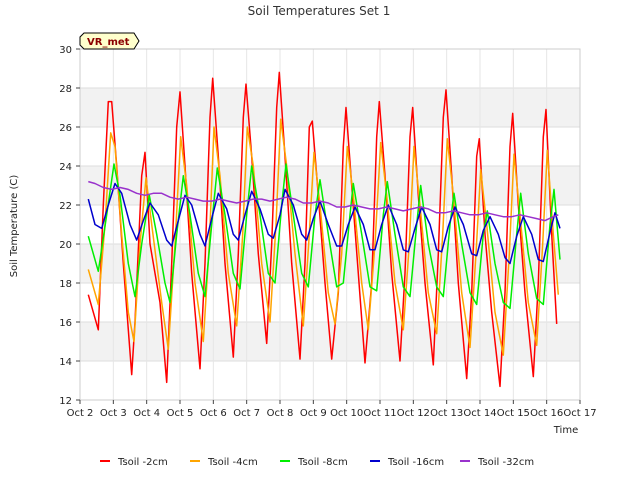 The height and width of the screenshot is (480, 640). Describe the element at coordinates (65, 362) in the screenshot. I see `y-tick-label: 14` at that location.